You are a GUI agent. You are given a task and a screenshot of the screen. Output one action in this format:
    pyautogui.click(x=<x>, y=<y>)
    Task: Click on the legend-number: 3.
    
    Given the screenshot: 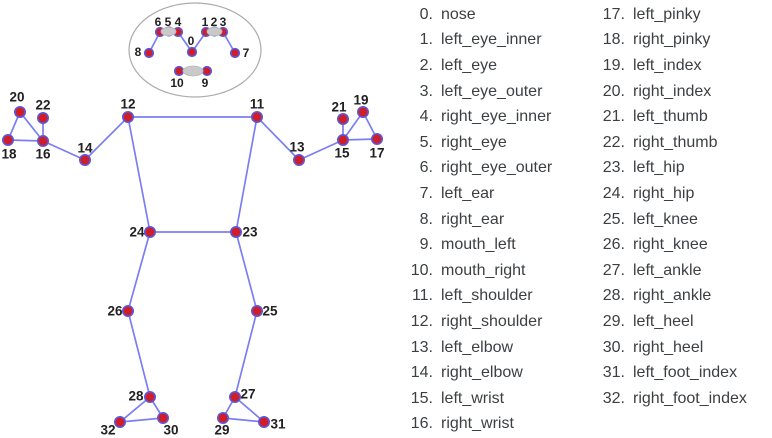 What is the action you would take?
    pyautogui.click(x=426, y=91)
    